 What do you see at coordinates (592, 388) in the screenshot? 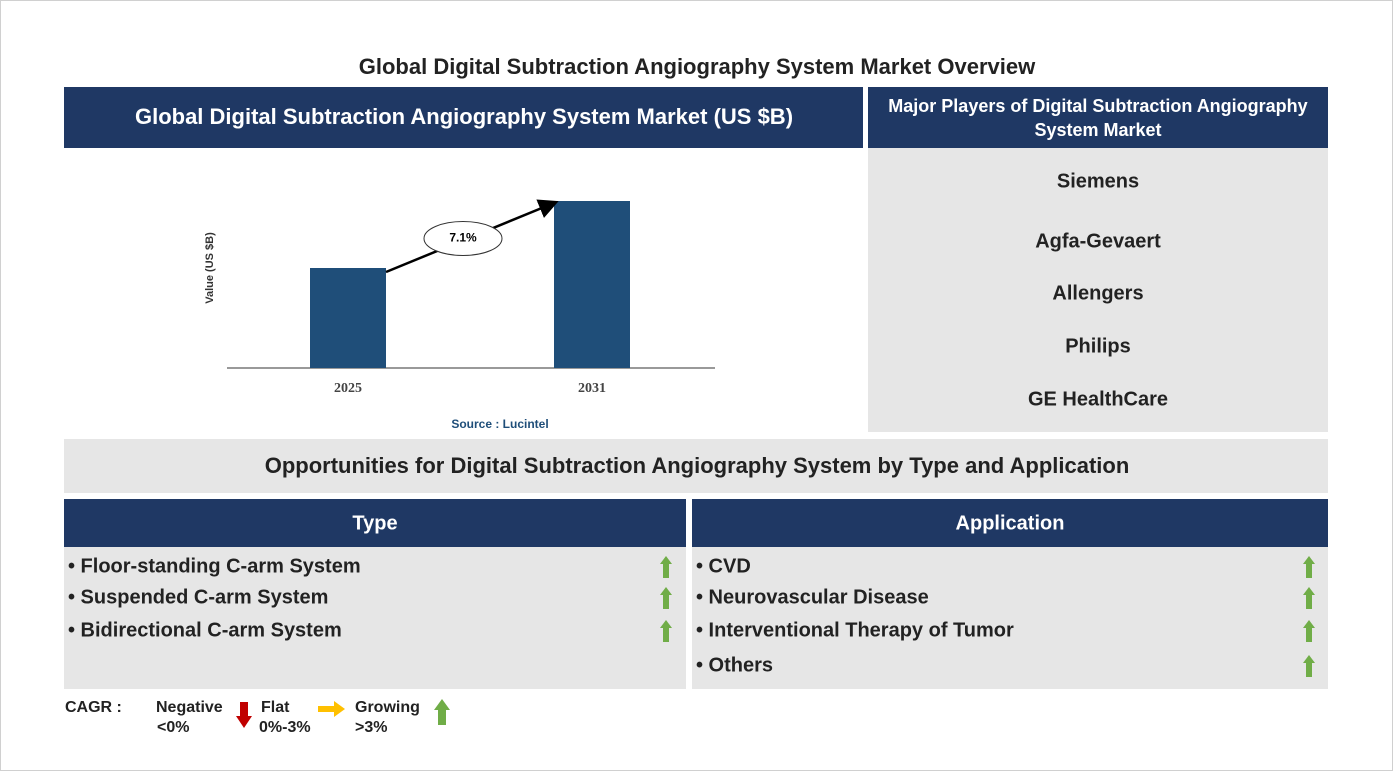
I see `x-tick-label: 2031` at bounding box center [592, 388].